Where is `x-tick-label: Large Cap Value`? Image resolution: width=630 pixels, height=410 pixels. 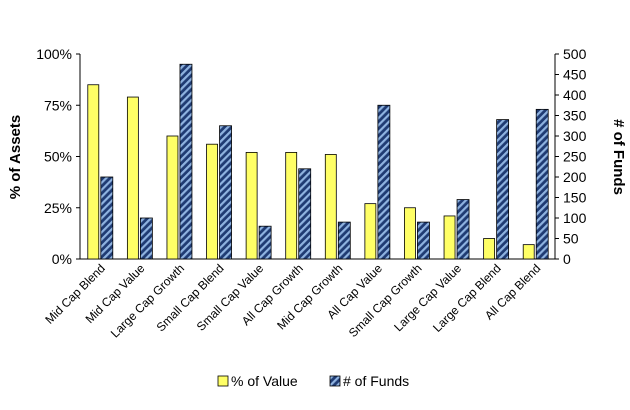
x-tick-label: Large Cap Value is located at coordinates (427, 297).